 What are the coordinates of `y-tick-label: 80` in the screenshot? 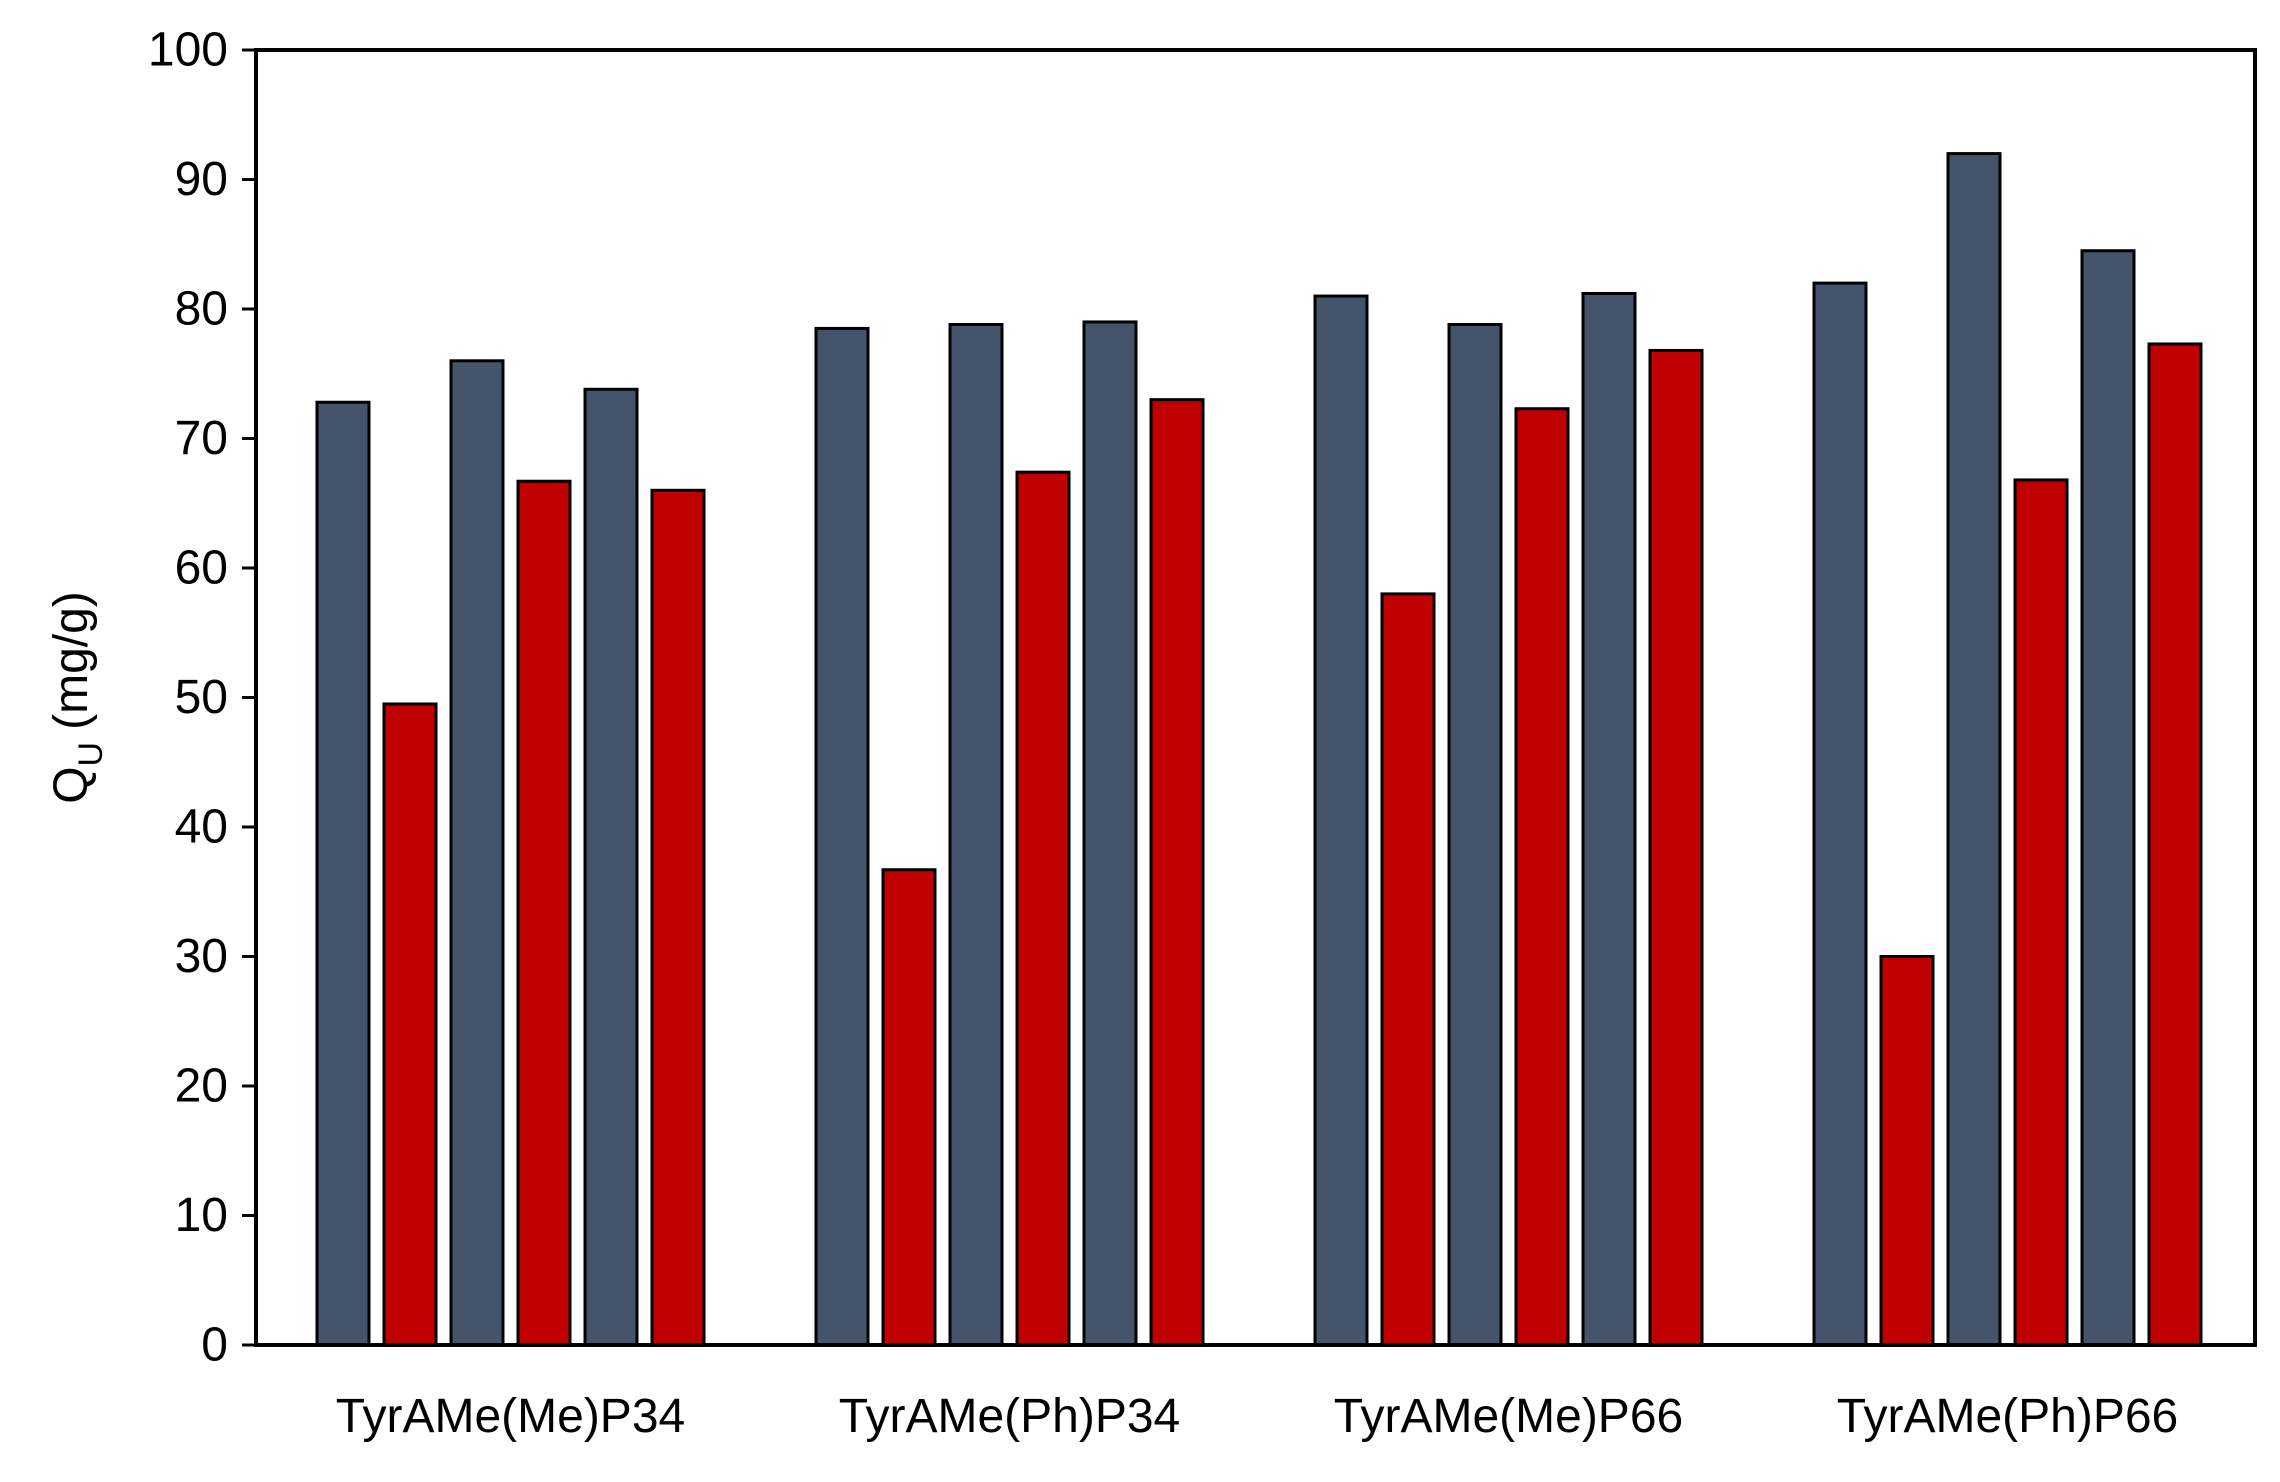 It's located at (201, 309).